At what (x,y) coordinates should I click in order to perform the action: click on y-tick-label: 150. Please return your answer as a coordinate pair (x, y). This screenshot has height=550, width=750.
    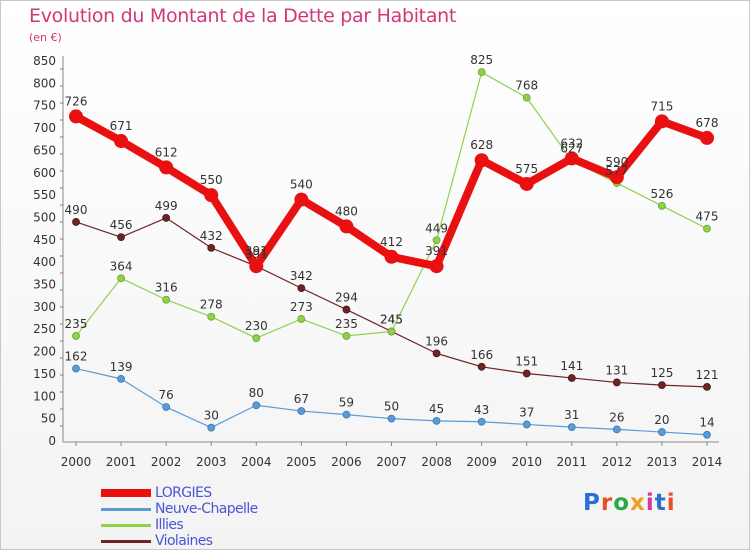
    Looking at the image, I should click on (44, 374).